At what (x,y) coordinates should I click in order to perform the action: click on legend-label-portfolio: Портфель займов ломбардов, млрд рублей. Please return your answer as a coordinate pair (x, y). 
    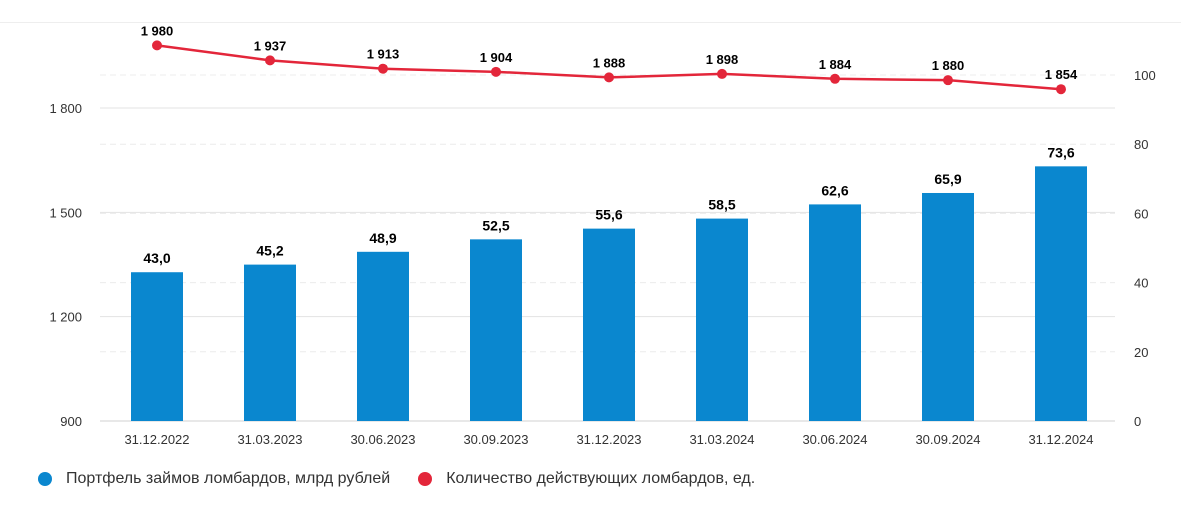
    Looking at the image, I should click on (228, 478).